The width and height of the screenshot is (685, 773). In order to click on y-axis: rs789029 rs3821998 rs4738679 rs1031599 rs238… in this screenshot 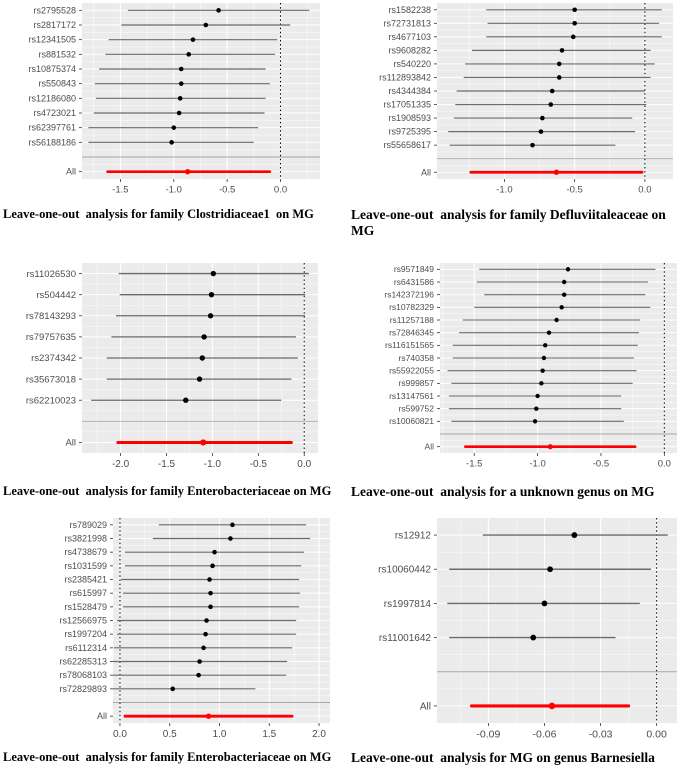, I will do `click(86, 620)`.